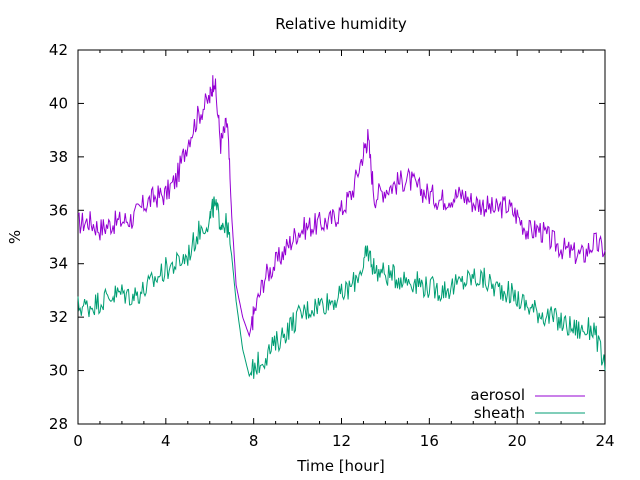 Image resolution: width=640 pixels, height=480 pixels. What do you see at coordinates (58, 210) in the screenshot?
I see `y-tick-label: 36` at bounding box center [58, 210].